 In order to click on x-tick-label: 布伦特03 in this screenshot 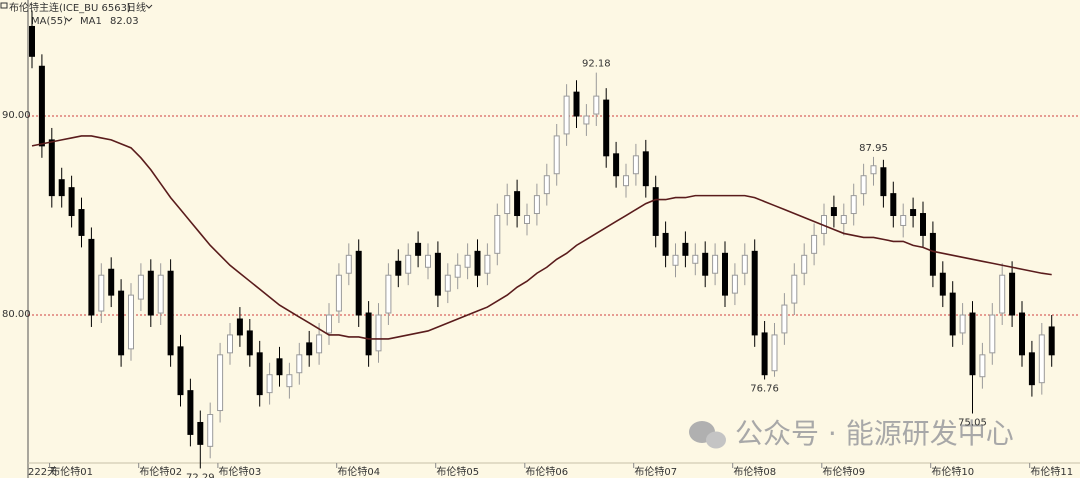, I will do `click(240, 471)`.